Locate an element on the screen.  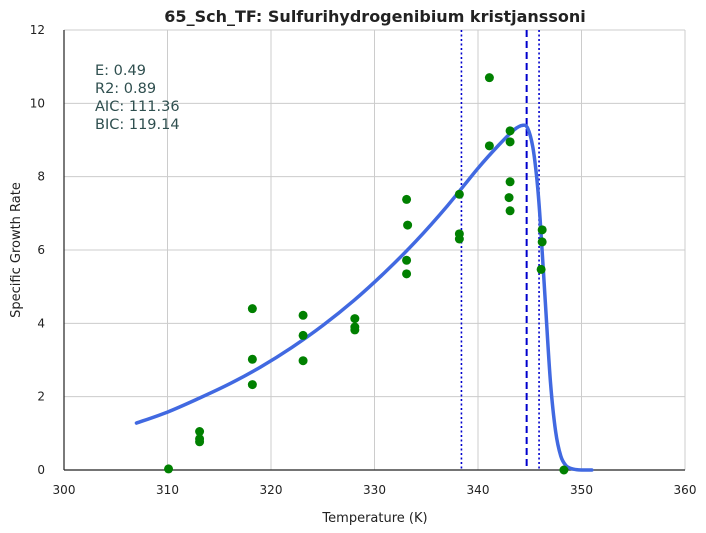
x-tick-label: 340 is located at coordinates (478, 490).